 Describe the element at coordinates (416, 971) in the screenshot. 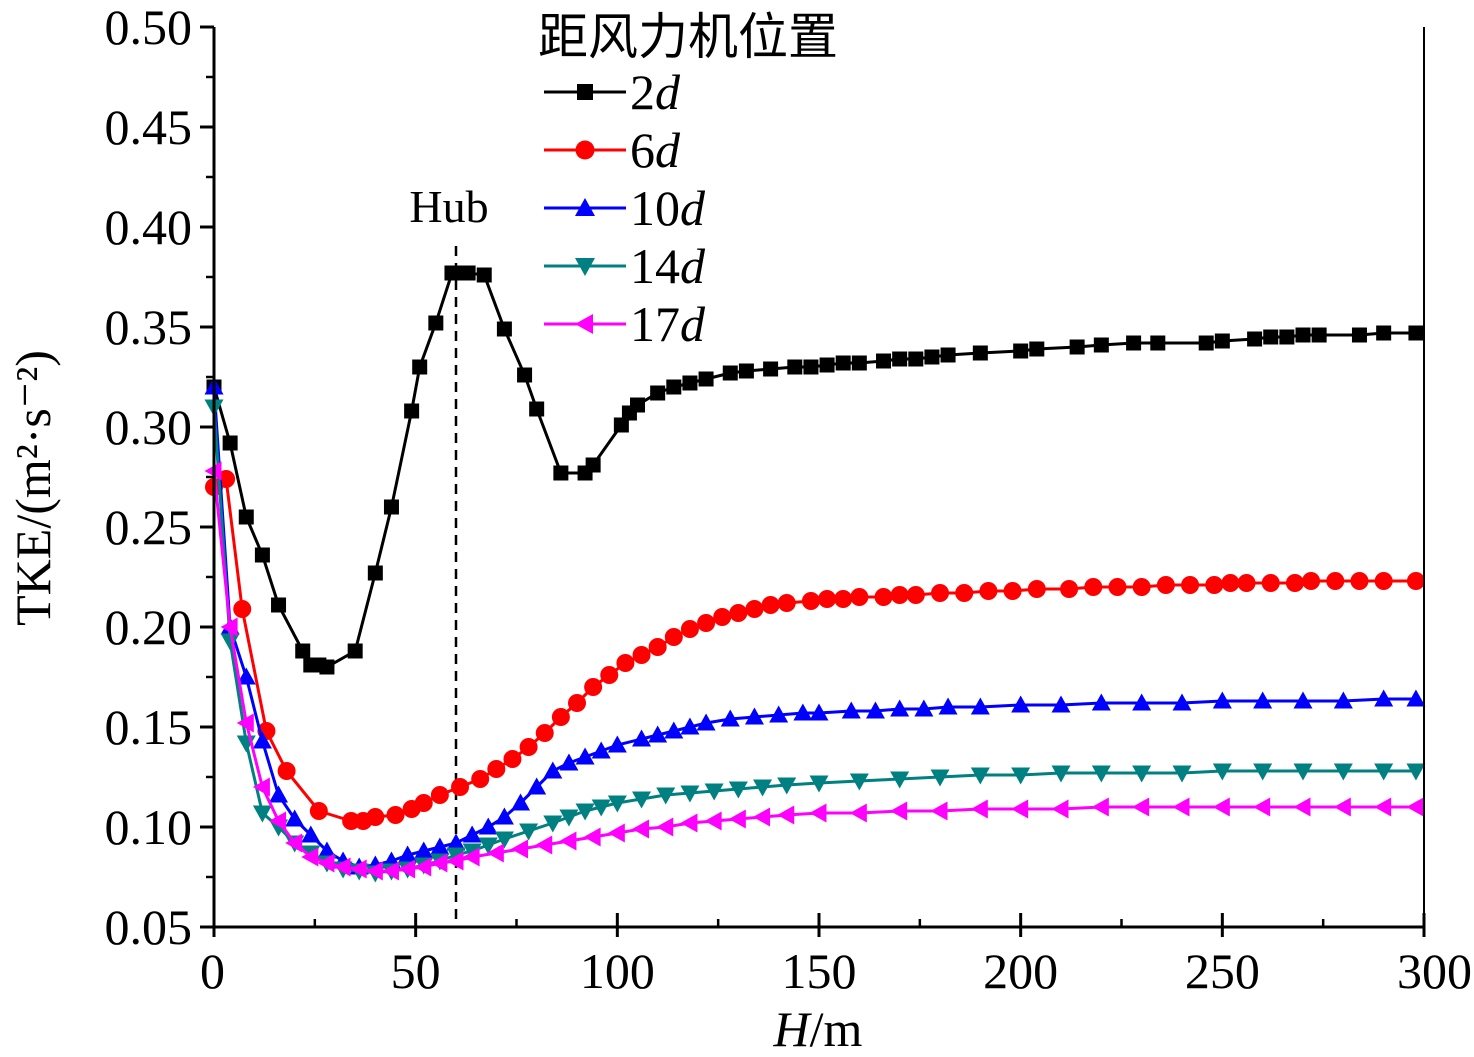

I see `x-tick-label: 50` at that location.